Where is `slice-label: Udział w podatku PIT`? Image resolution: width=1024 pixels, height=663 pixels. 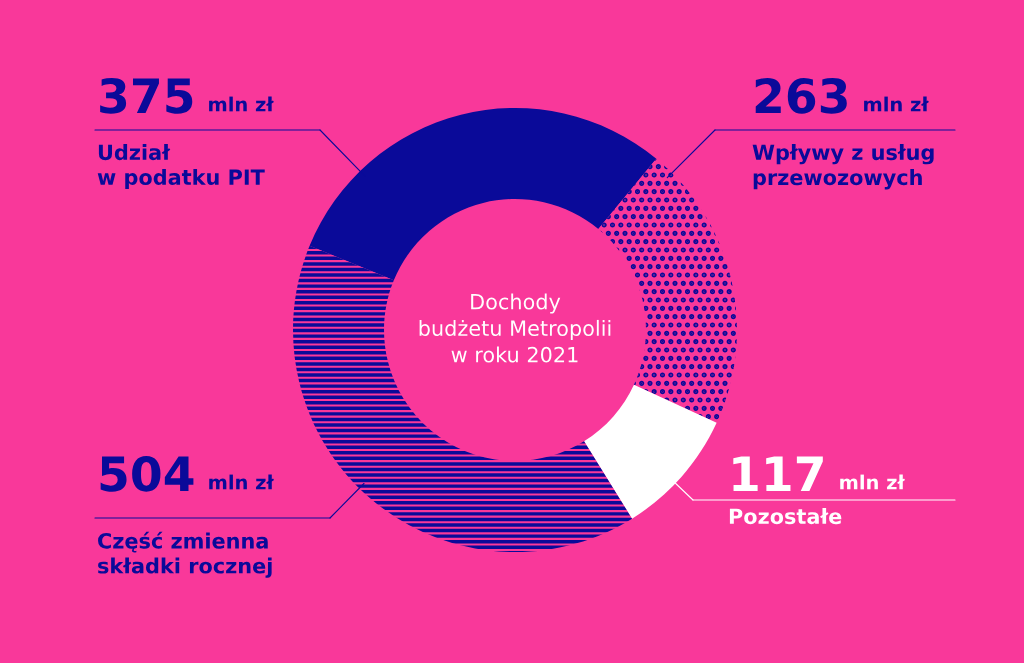 slice-label: Udział w podatku PIT is located at coordinates (181, 167).